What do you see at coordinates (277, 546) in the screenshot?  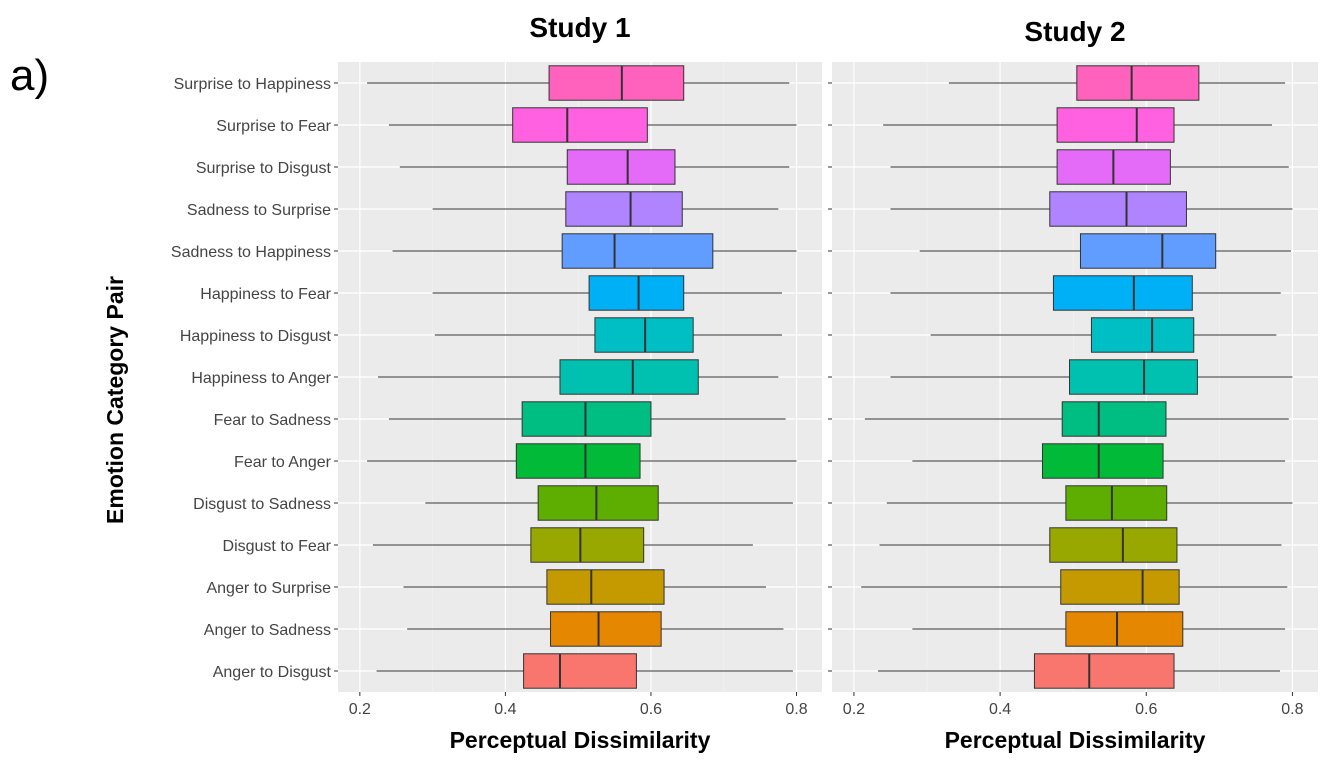 I see `y-tick-label: Disgust to Fear` at bounding box center [277, 546].